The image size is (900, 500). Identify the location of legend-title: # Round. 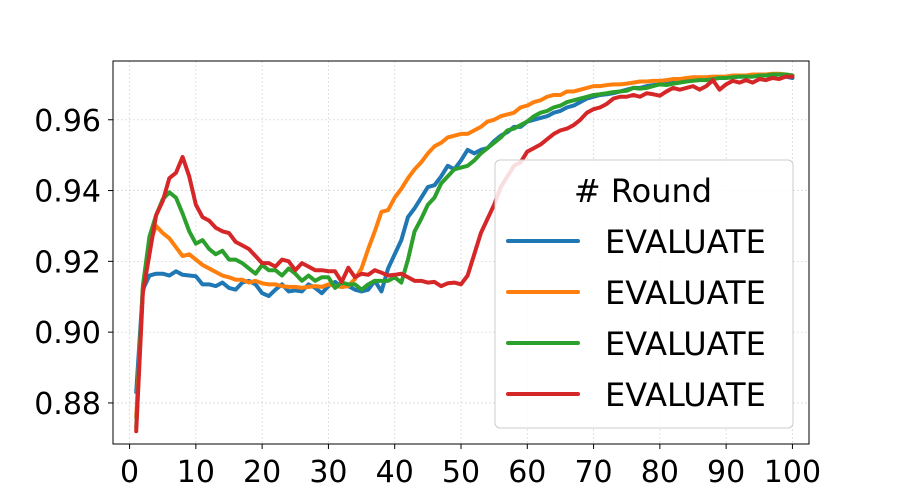
(643, 191).